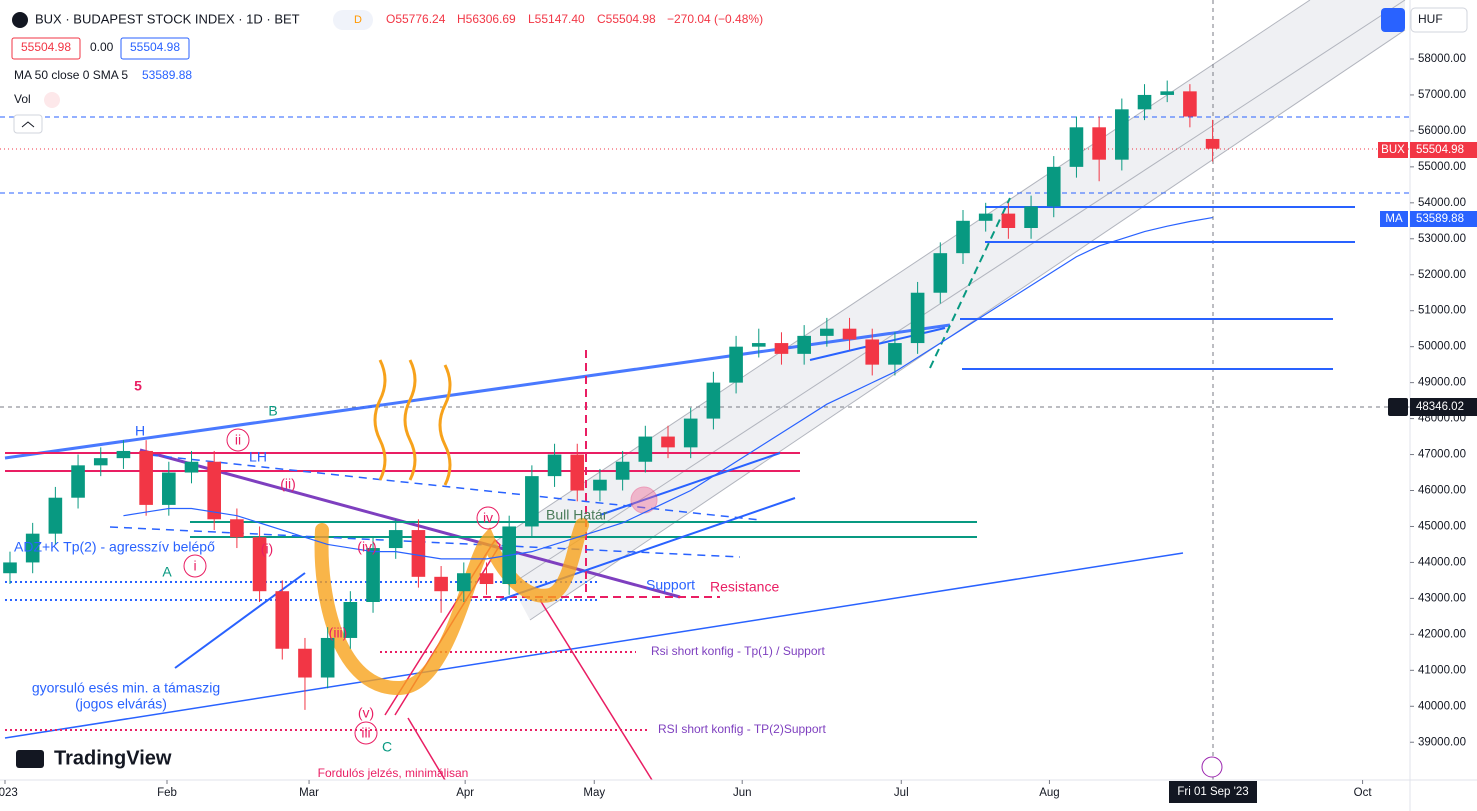  I want to click on annotation: gyorsuló esés min. a támaszig, so click(126, 688).